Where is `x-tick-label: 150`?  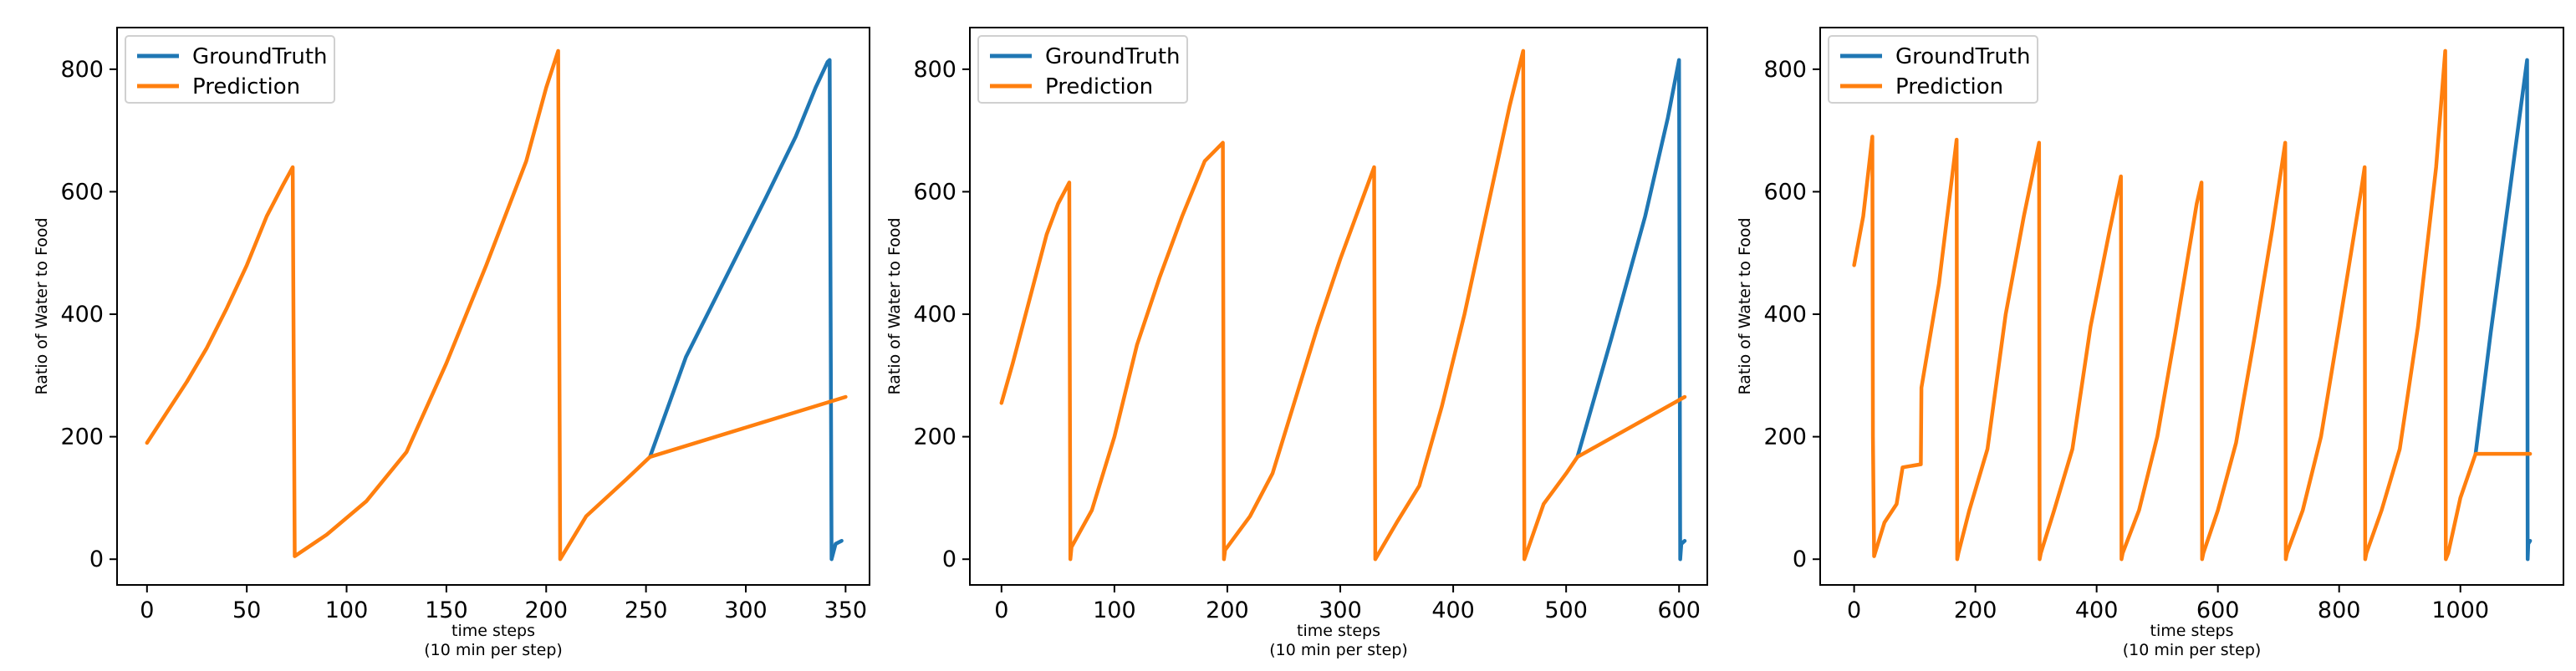
x-tick-label: 150 is located at coordinates (446, 610).